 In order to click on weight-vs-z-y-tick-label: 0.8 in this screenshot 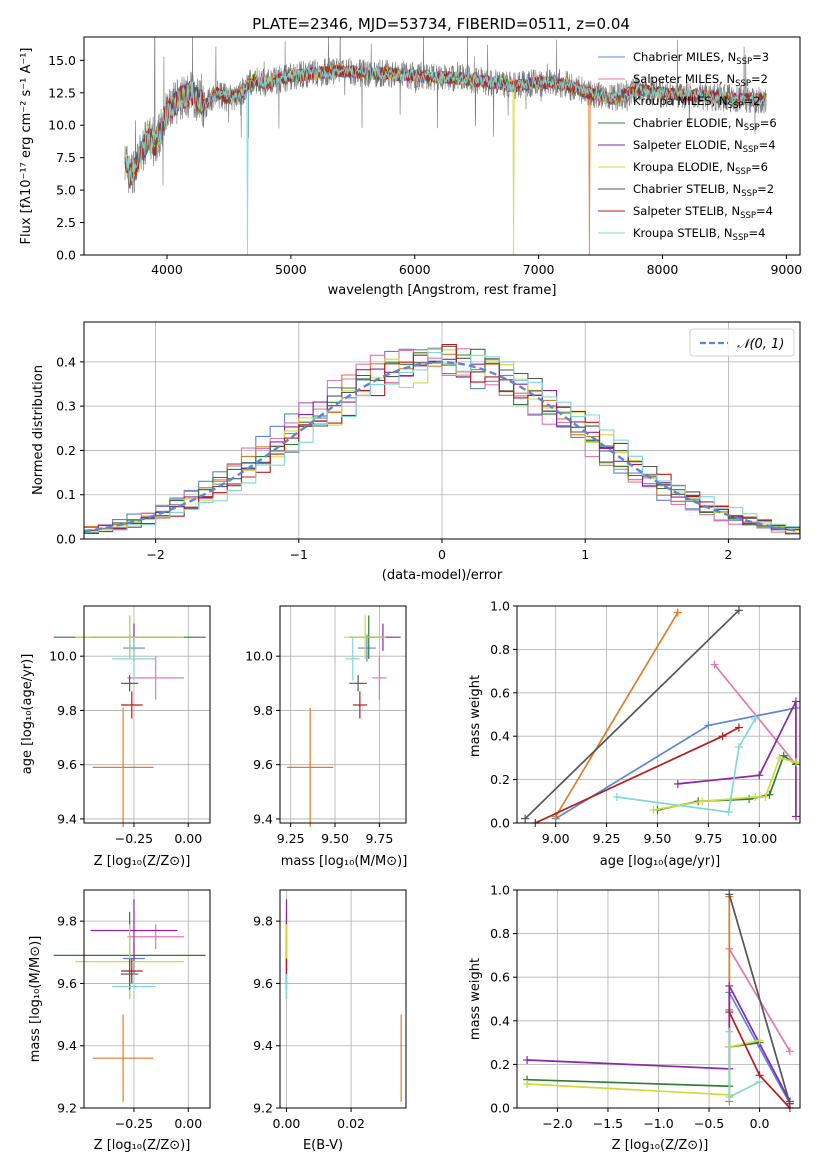, I will do `click(500, 933)`.